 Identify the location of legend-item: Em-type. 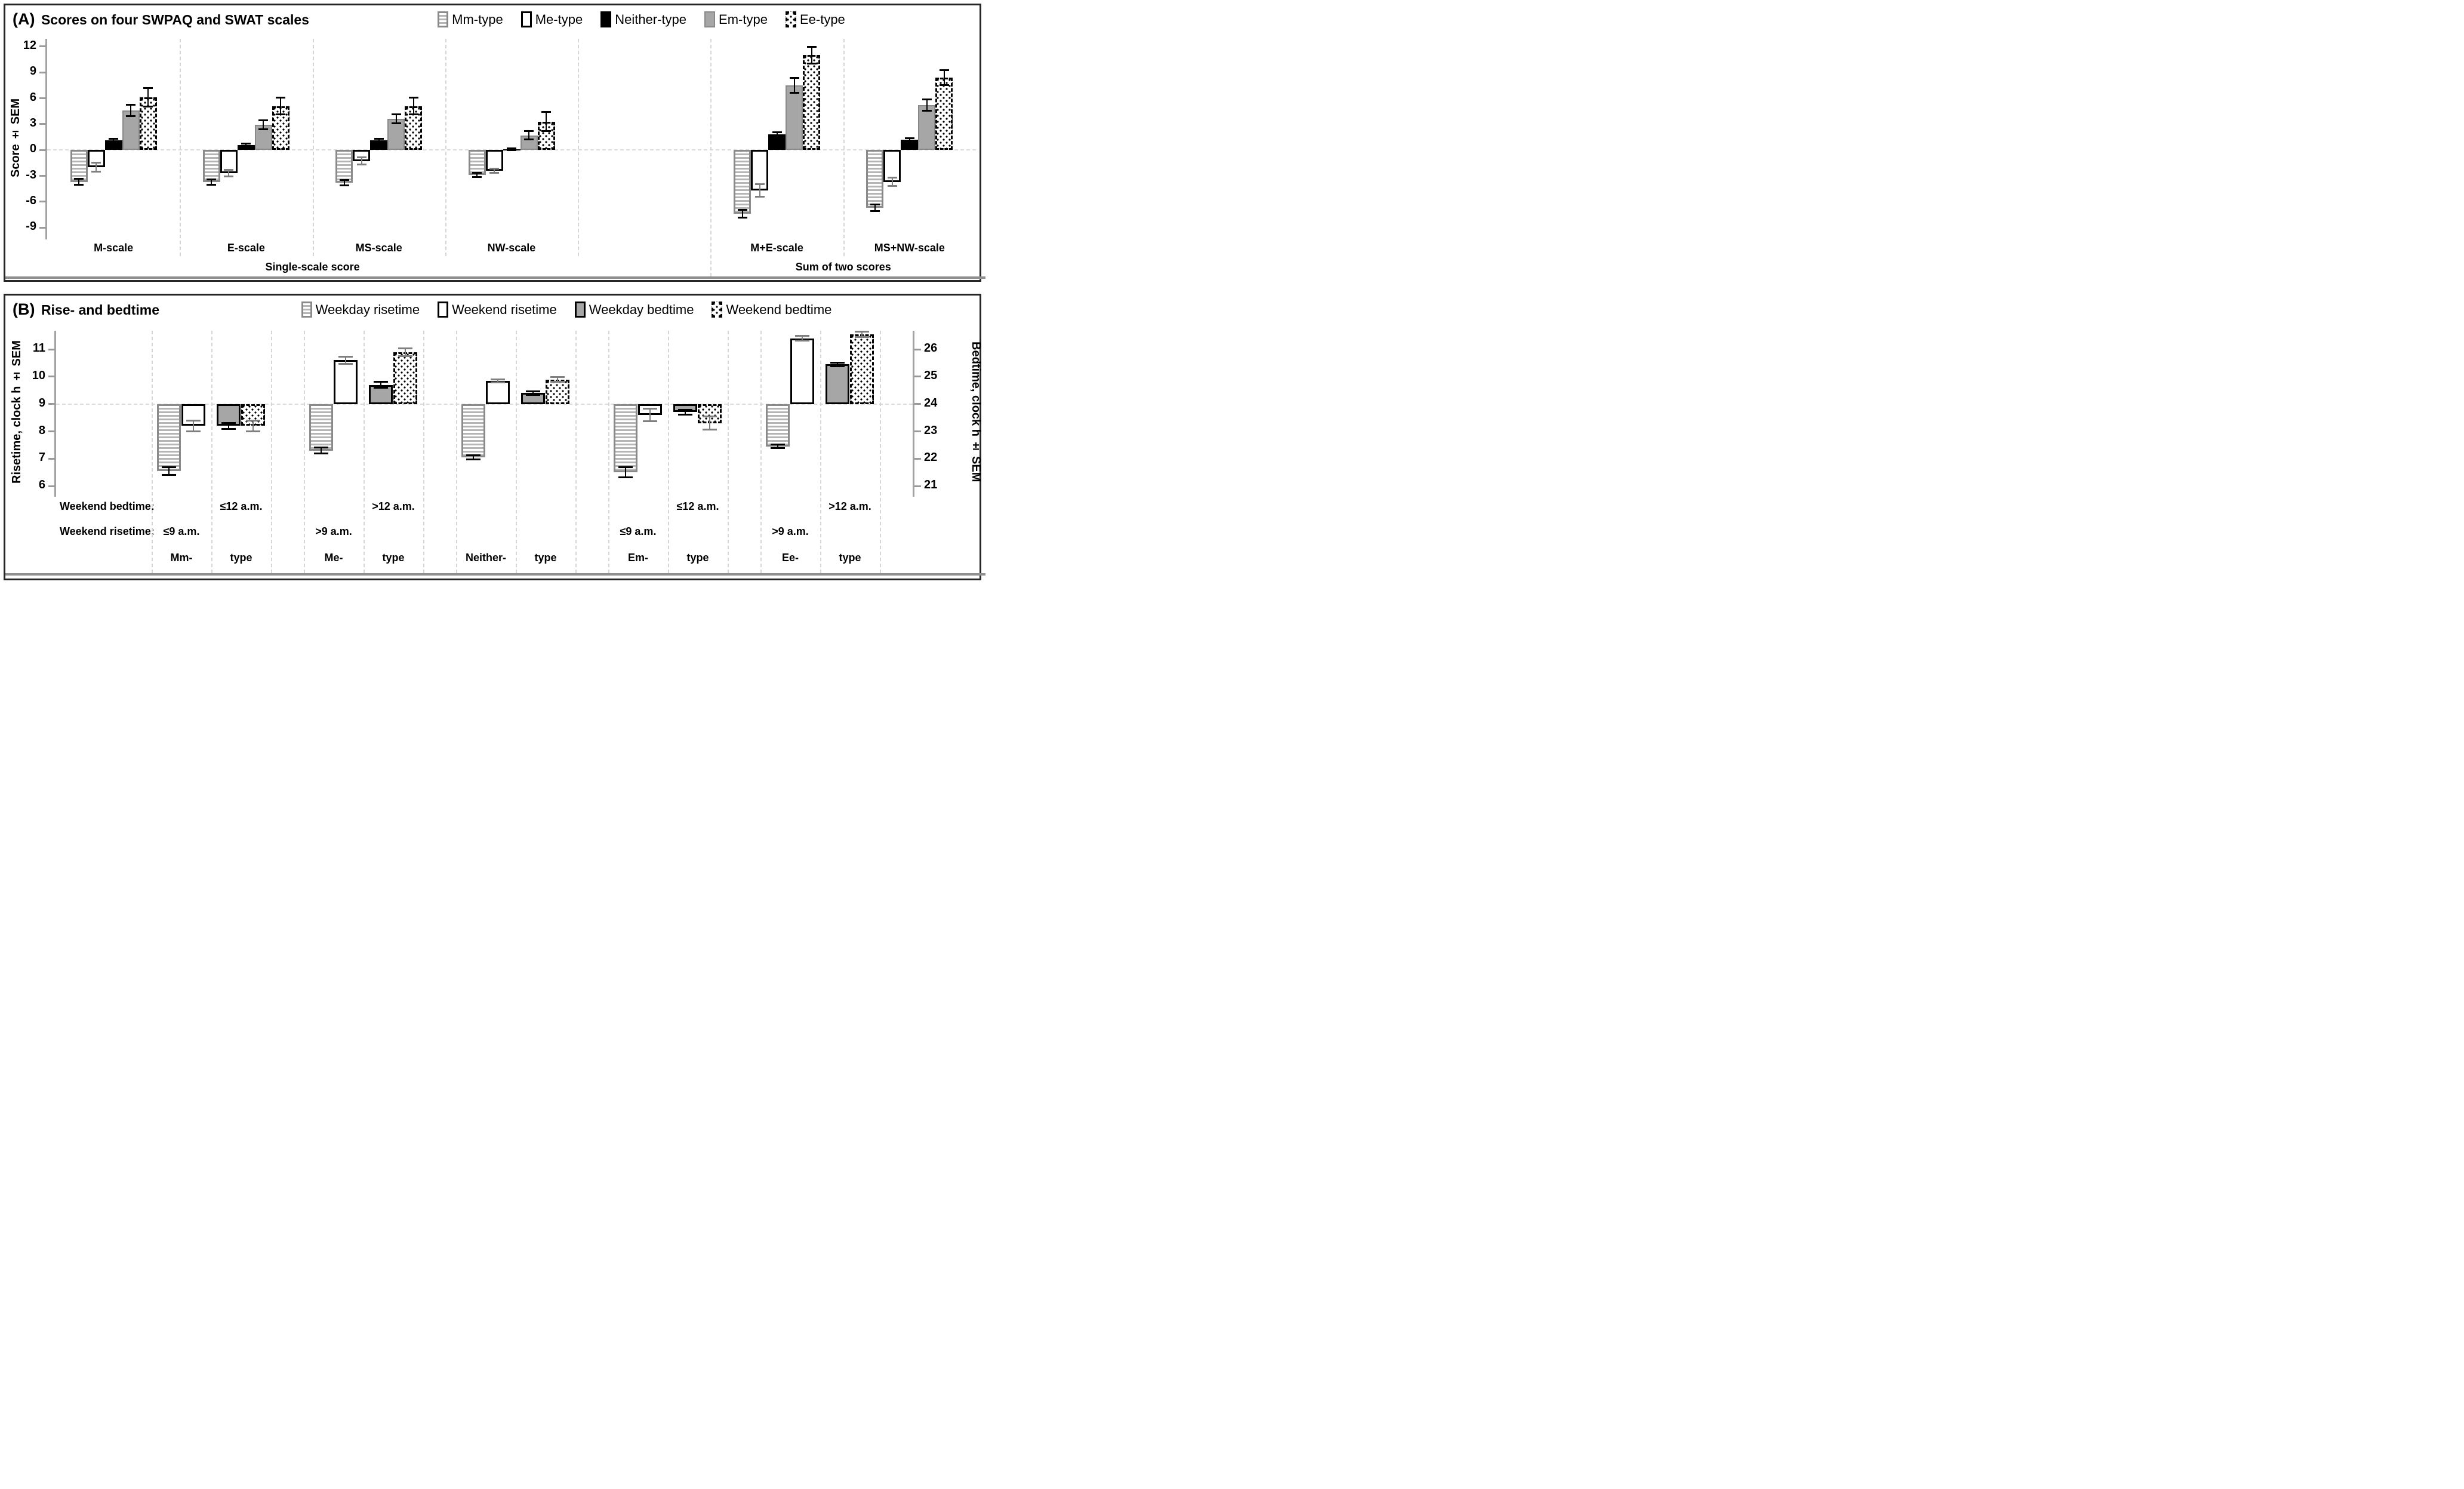
(736, 19).